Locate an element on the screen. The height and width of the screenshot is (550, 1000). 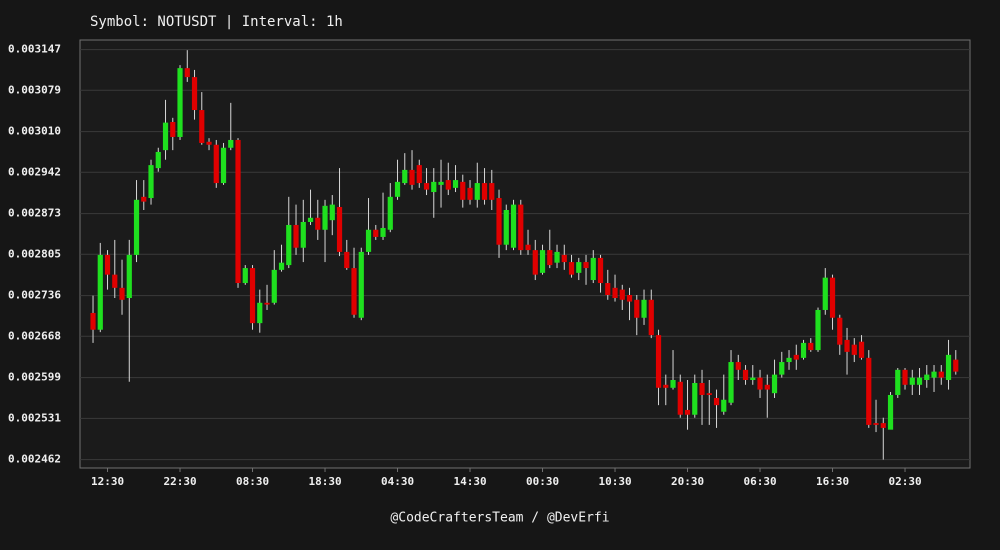
y-tick-label: 0.003010 is located at coordinates (34, 131).